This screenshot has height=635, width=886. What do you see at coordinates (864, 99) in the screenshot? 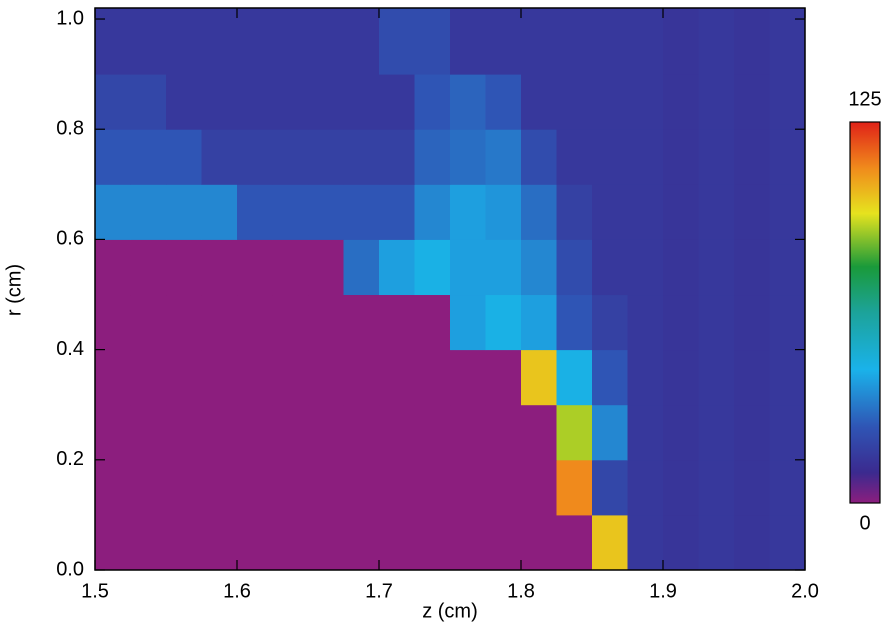
I see `colorbar-max-label: 125` at bounding box center [864, 99].